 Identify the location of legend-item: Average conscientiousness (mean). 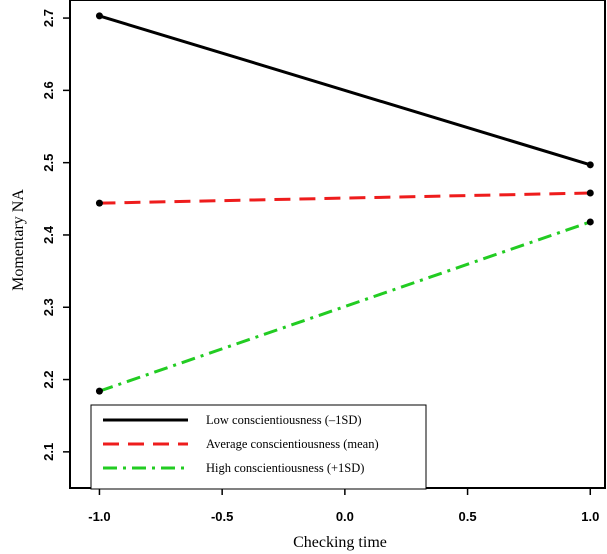
(241, 444).